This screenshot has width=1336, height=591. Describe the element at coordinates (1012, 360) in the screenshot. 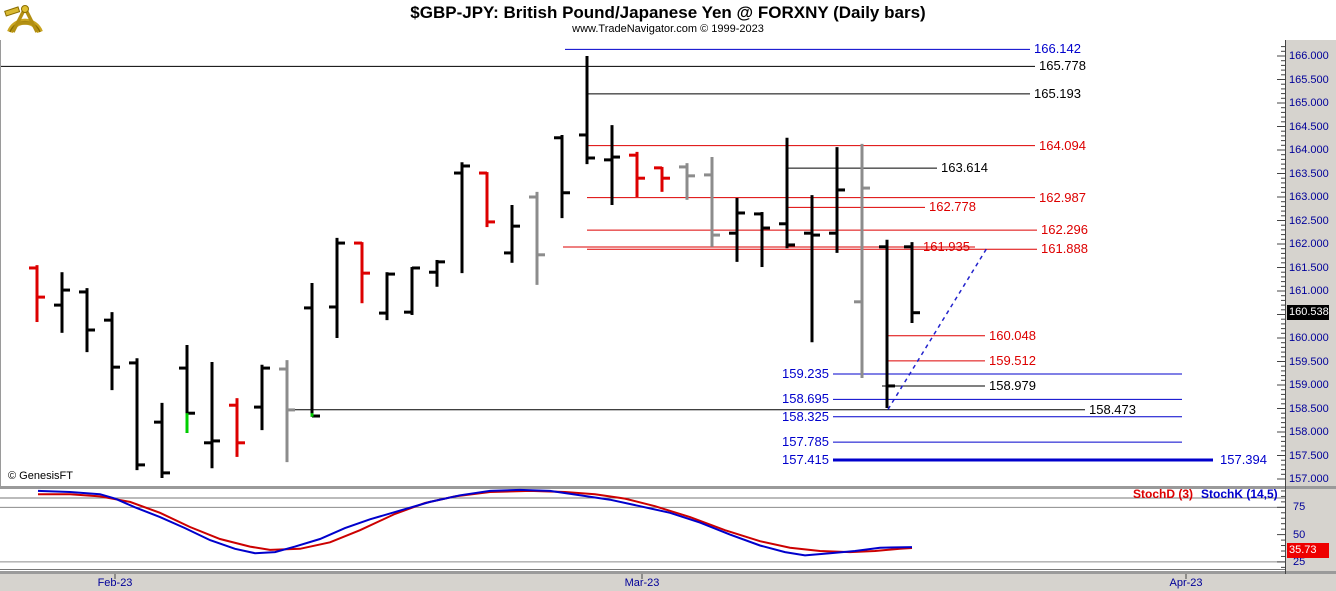

I see `level-label: 159.512` at that location.